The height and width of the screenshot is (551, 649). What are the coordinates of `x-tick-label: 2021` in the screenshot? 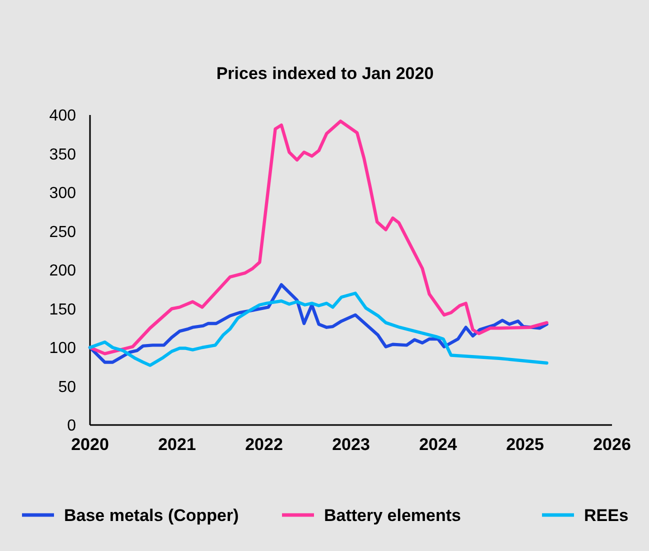 It's located at (177, 444).